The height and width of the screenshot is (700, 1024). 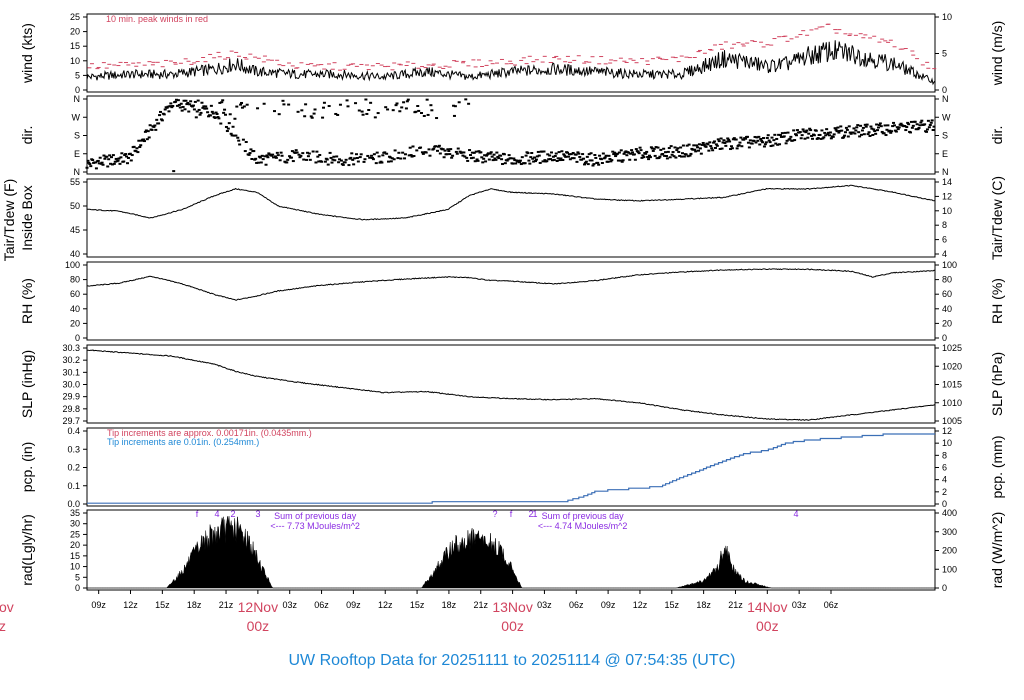 I want to click on left-tick-label: 40, so click(x=75, y=254).